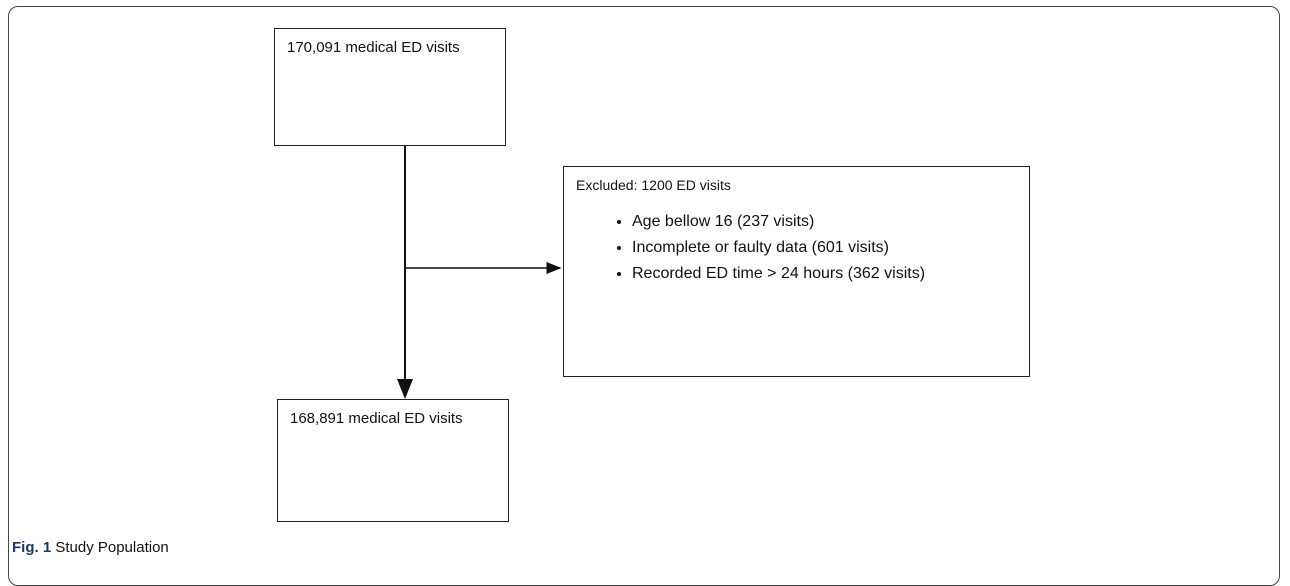  Describe the element at coordinates (376, 418) in the screenshot. I see `node-label: 168,891 medical ED visits` at that location.